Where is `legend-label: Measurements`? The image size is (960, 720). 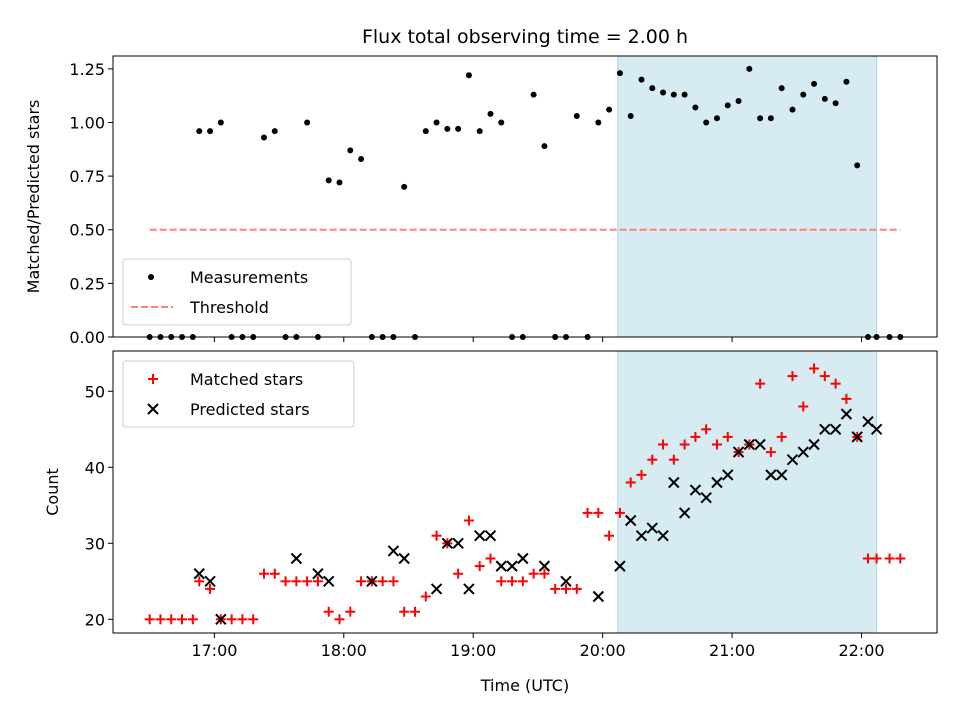
legend-label: Measurements is located at coordinates (249, 277).